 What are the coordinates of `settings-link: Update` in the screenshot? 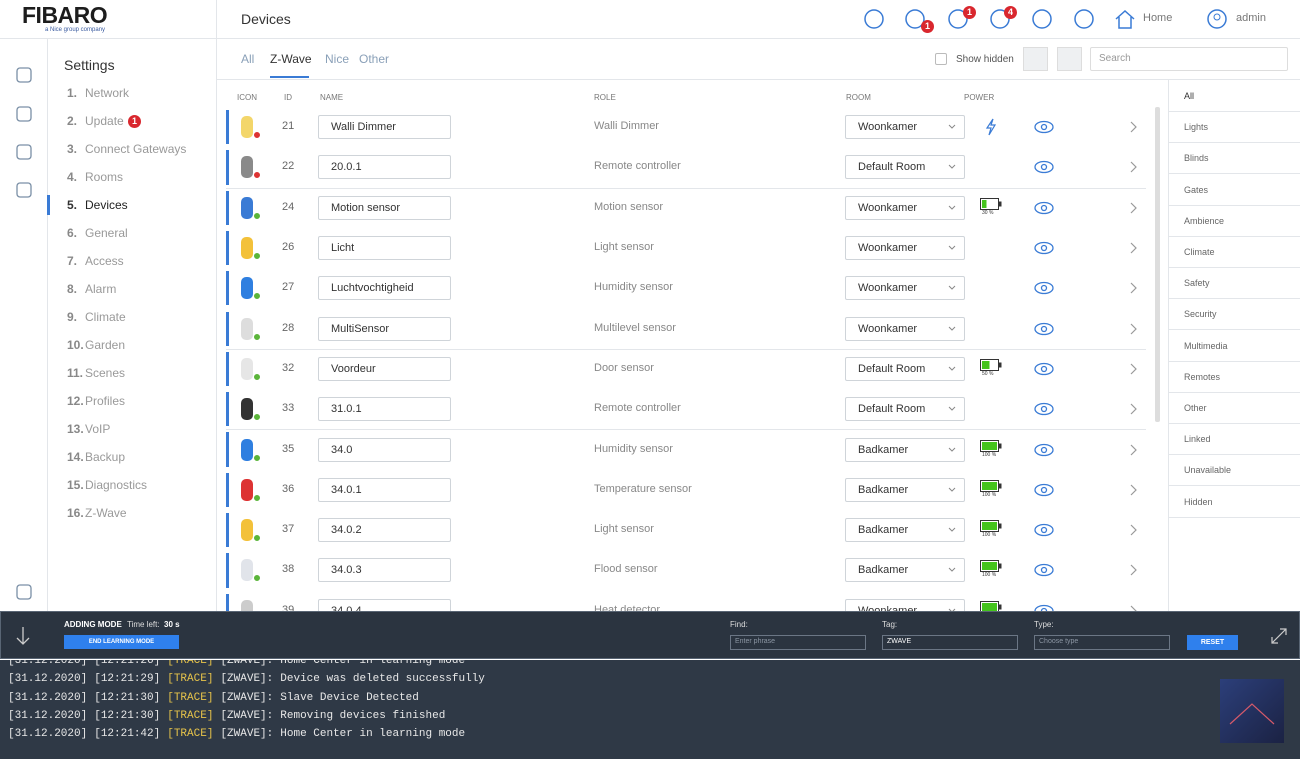 It's located at (104, 121).